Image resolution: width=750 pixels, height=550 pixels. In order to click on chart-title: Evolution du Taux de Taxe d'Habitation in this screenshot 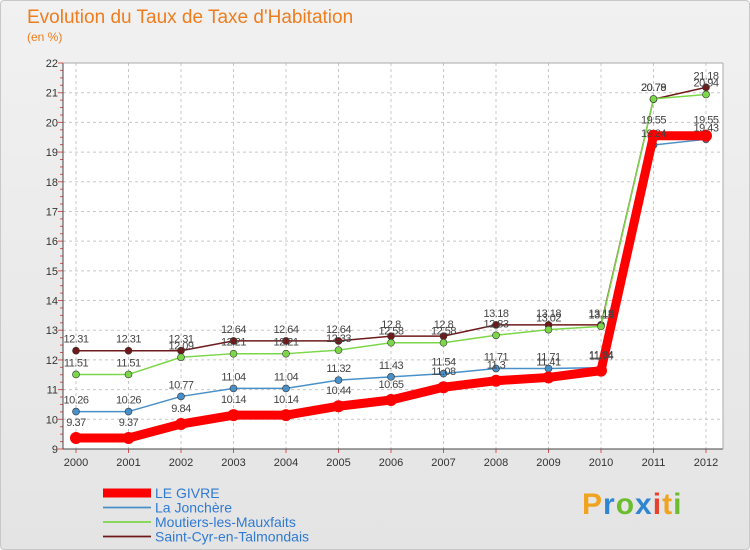, I will do `click(190, 17)`.